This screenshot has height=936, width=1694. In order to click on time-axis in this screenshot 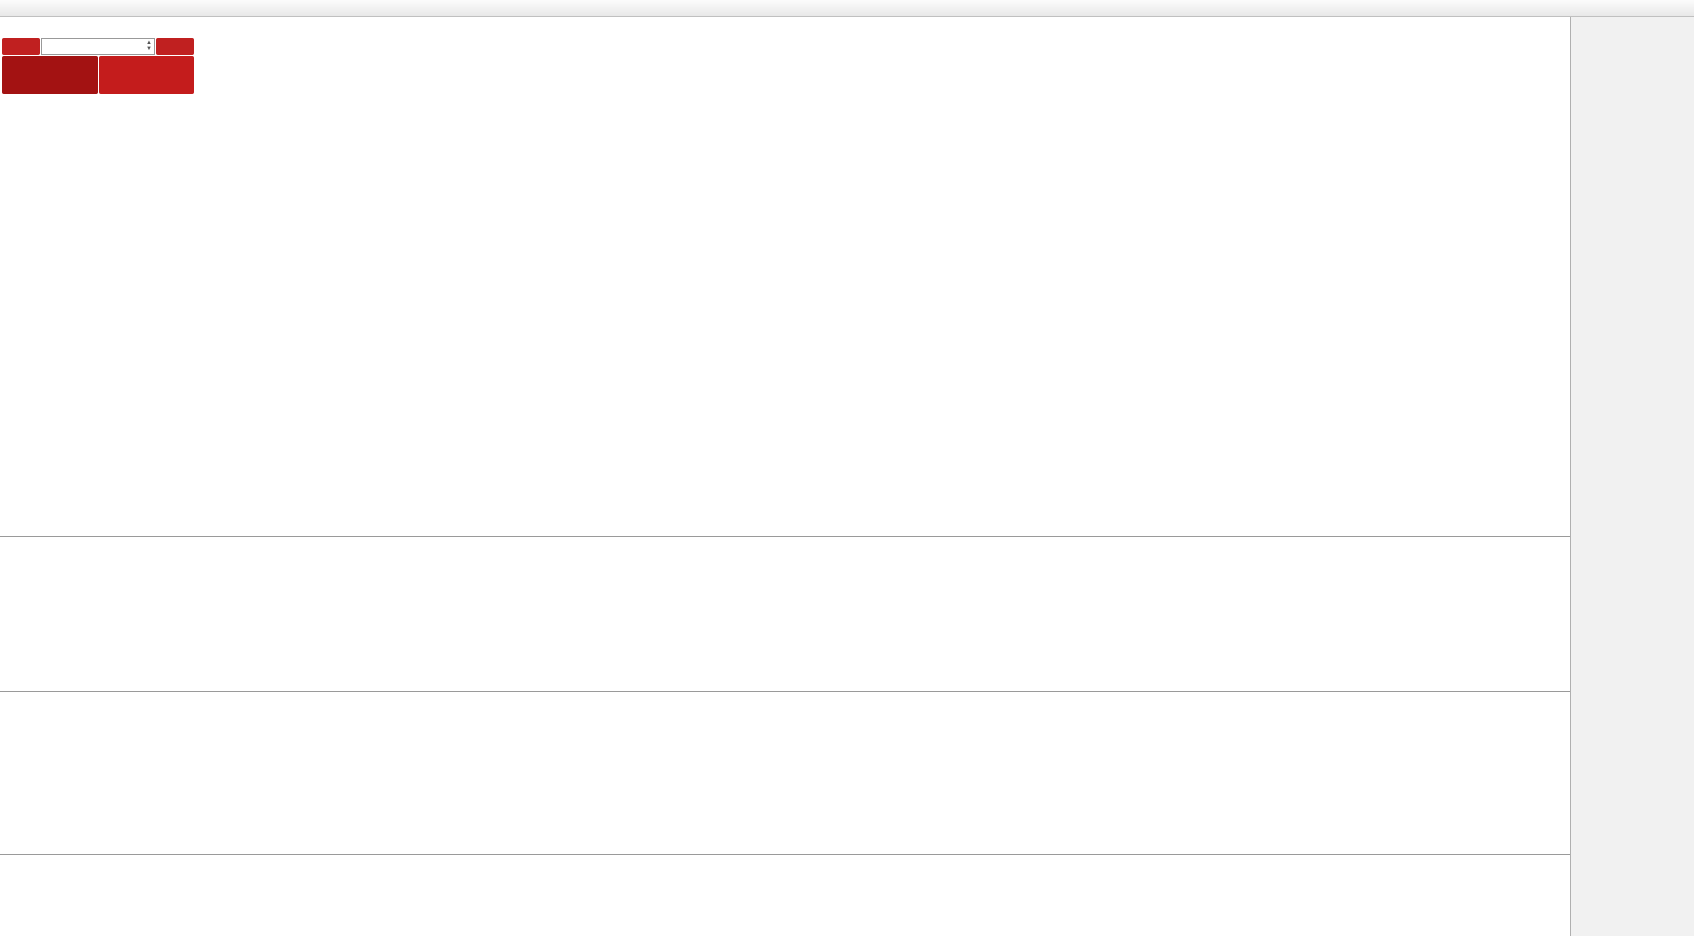, I will do `click(785, 862)`.